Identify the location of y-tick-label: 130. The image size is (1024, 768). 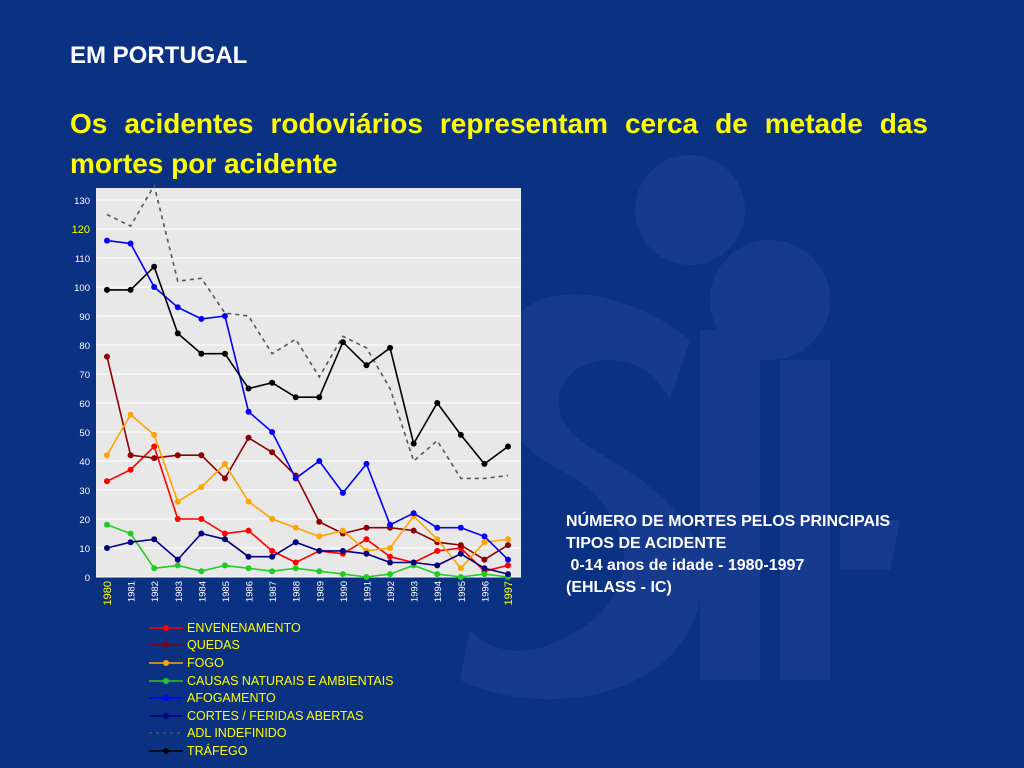
(82, 201).